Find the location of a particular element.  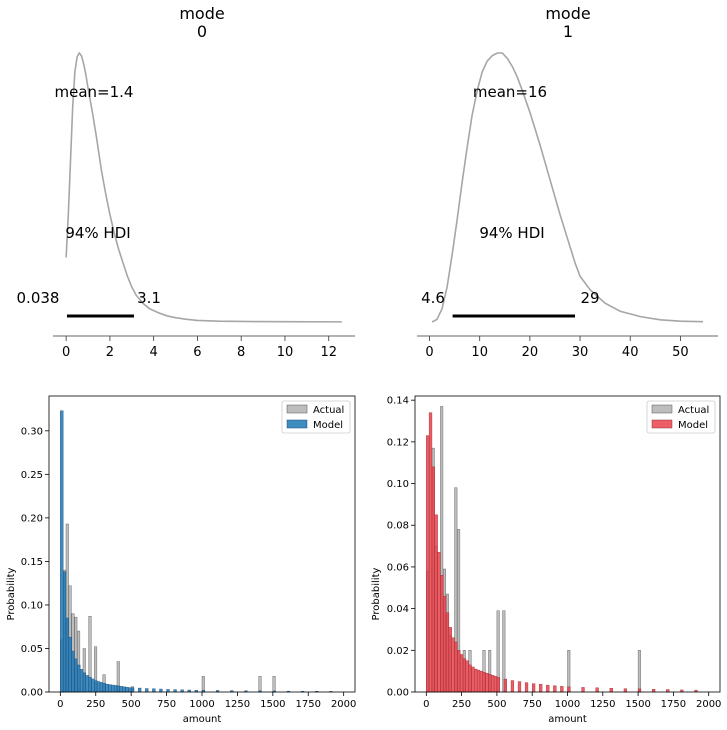

x-tick-label: 40 is located at coordinates (630, 352).